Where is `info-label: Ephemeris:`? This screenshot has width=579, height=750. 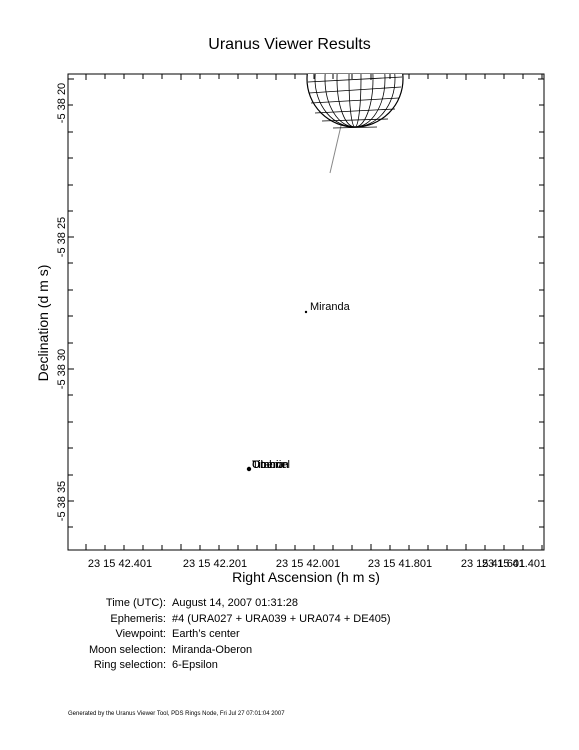 info-label: Ephemeris: is located at coordinates (138, 618).